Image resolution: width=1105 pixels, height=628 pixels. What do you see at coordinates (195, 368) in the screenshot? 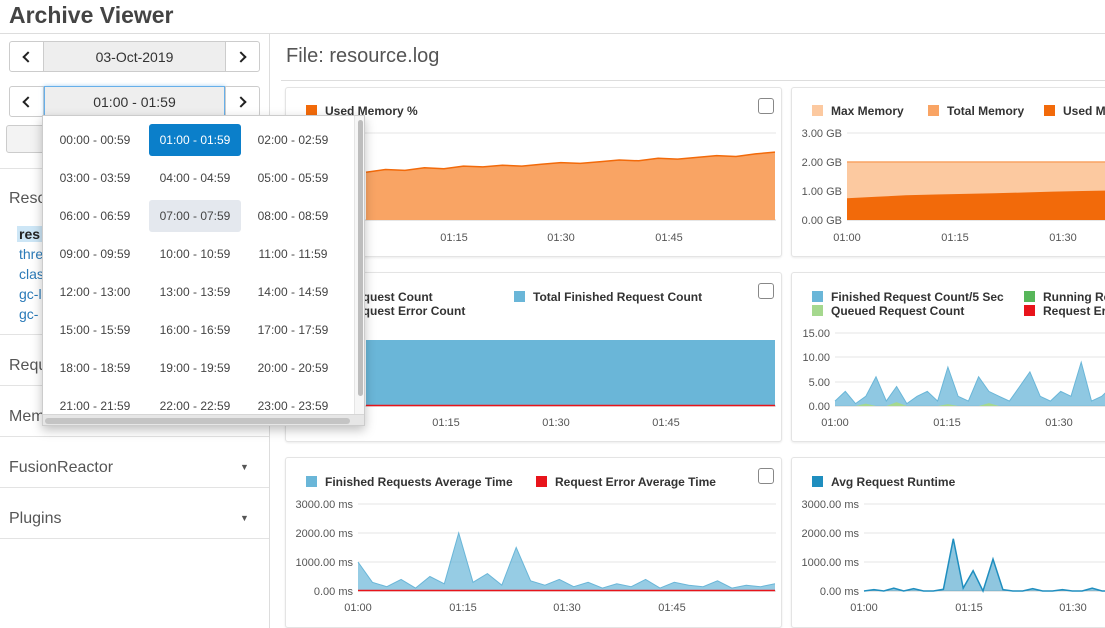
I see `hour-option: 19:00 - 19:59` at bounding box center [195, 368].